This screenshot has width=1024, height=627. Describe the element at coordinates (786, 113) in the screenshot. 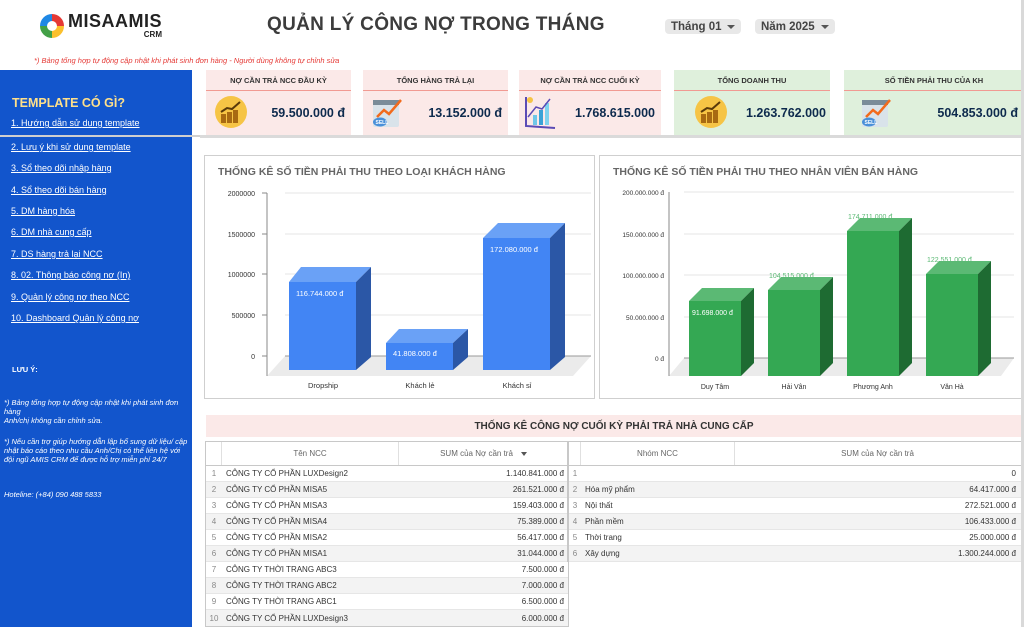

I see `kpi-value: 1.263.762.000` at that location.